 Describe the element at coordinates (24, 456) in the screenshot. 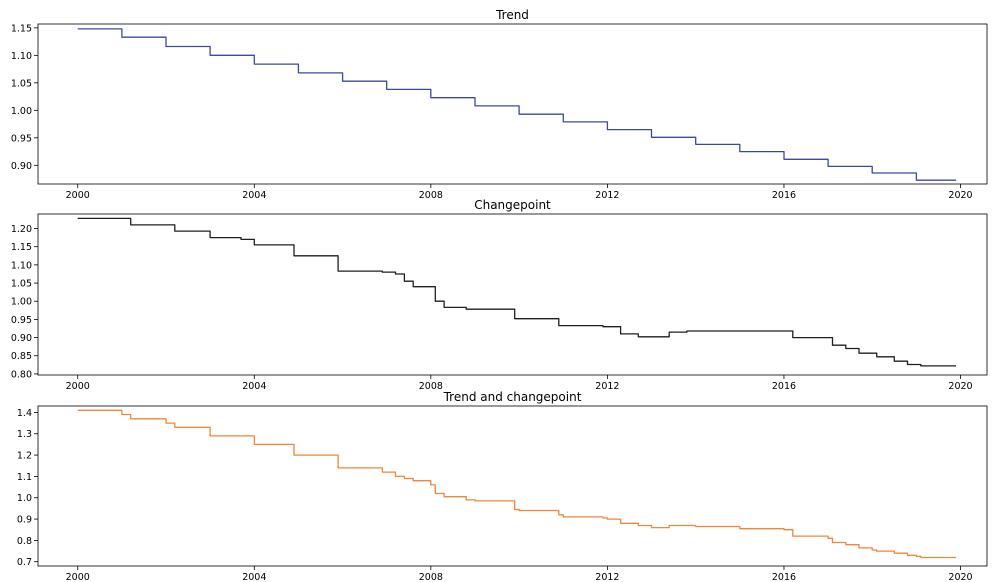

I see `y-tick-label: 1.2` at that location.